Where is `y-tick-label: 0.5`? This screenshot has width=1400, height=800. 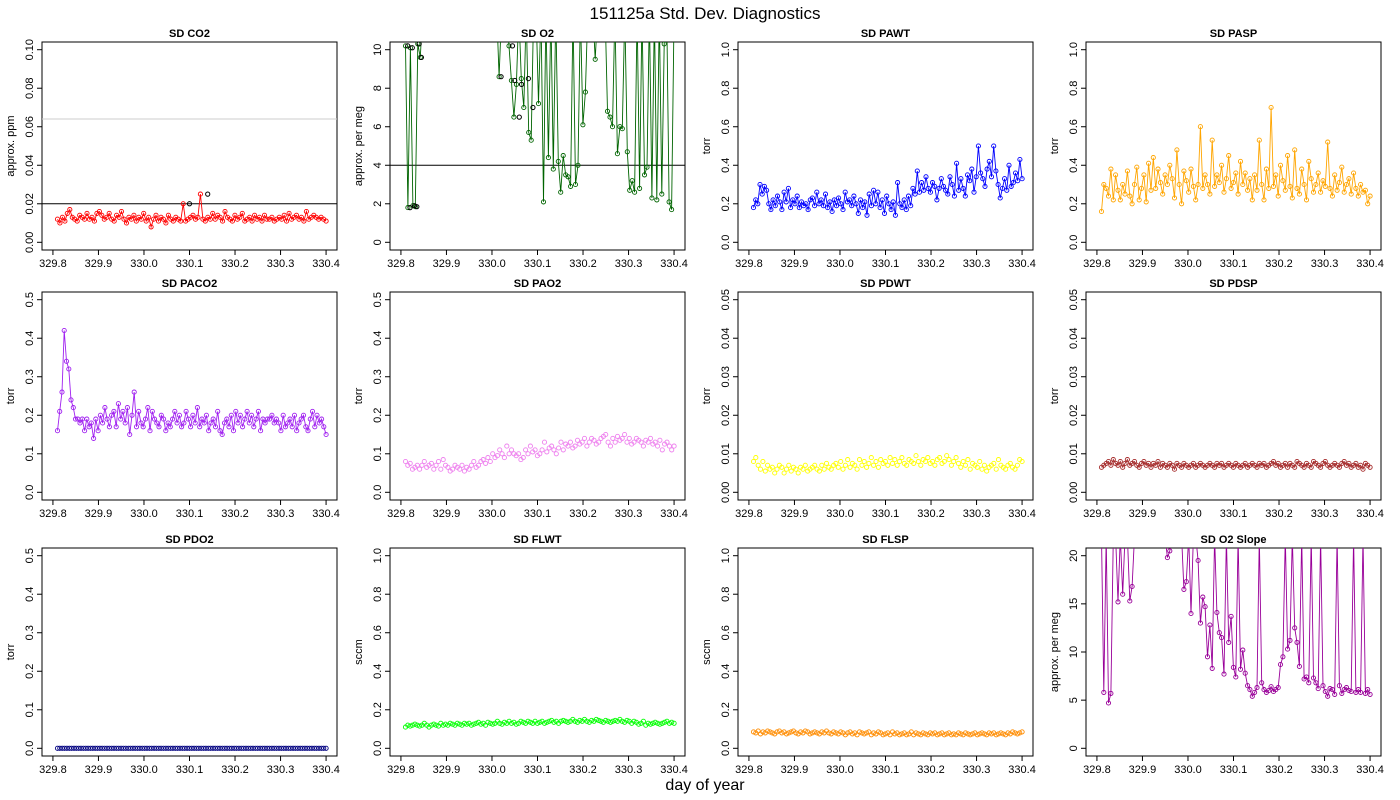 y-tick-label: 0.5 is located at coordinates (30, 299).